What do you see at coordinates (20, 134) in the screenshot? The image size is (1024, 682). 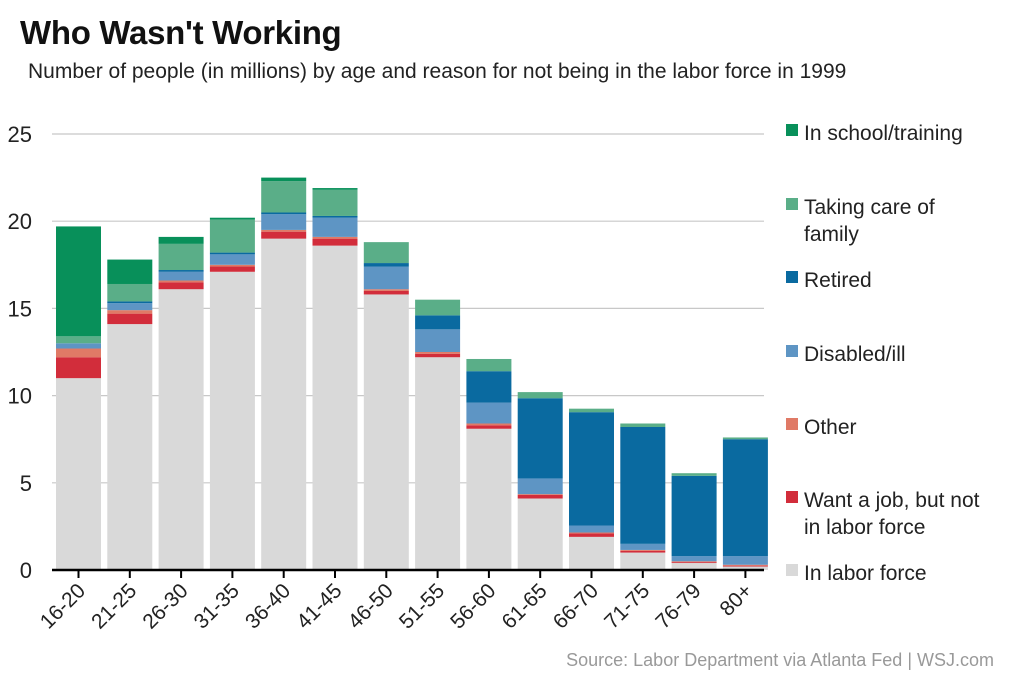 I see `y-tick-label: 25` at bounding box center [20, 134].